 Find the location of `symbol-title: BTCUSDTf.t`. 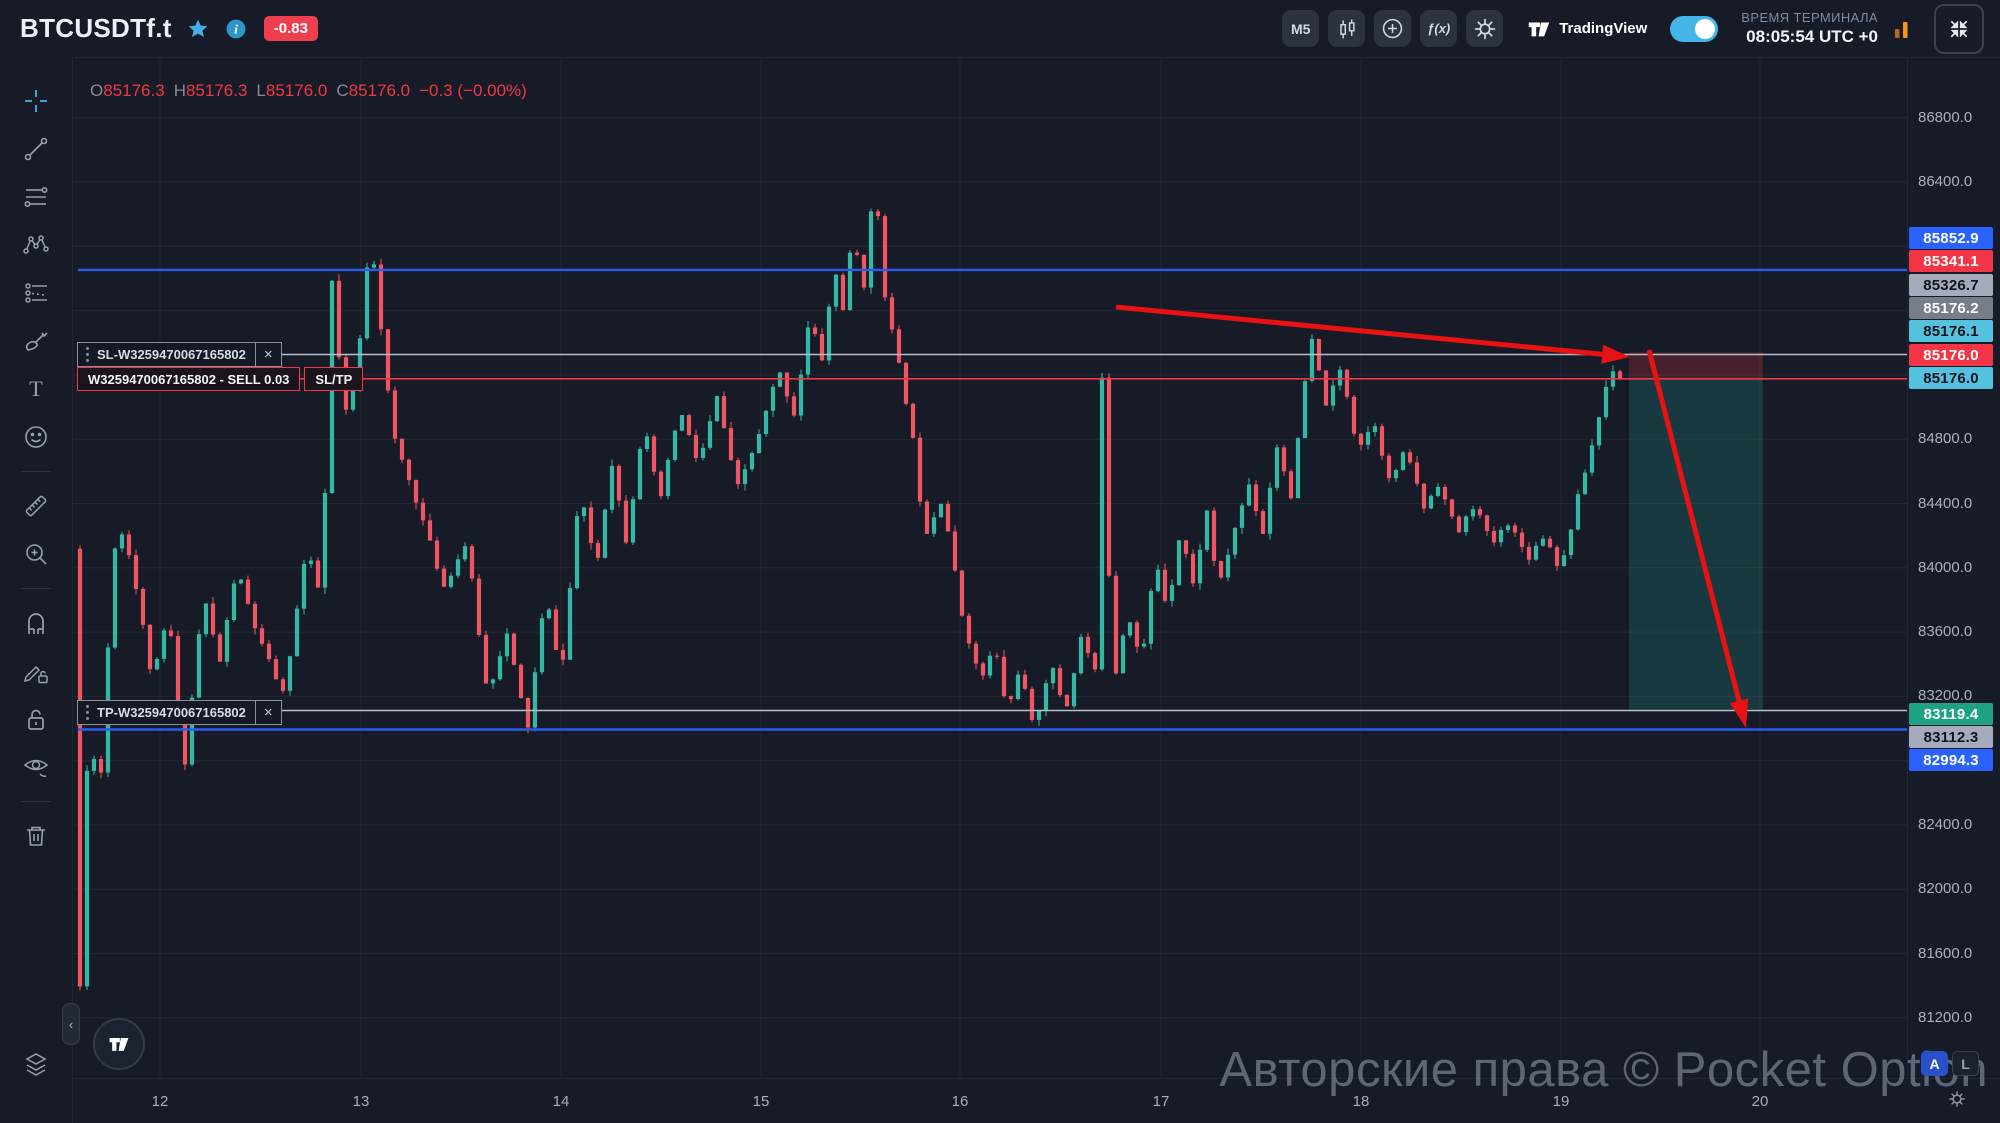

symbol-title: BTCUSDTf.t is located at coordinates (96, 28).